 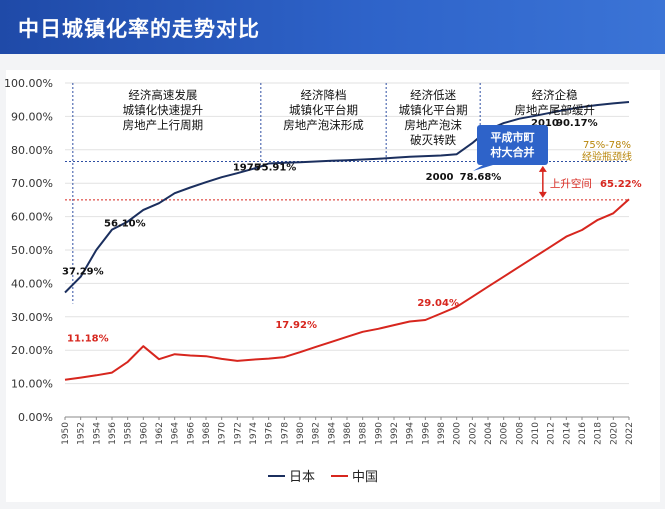 I want to click on data-label: 2010, so click(x=545, y=123).